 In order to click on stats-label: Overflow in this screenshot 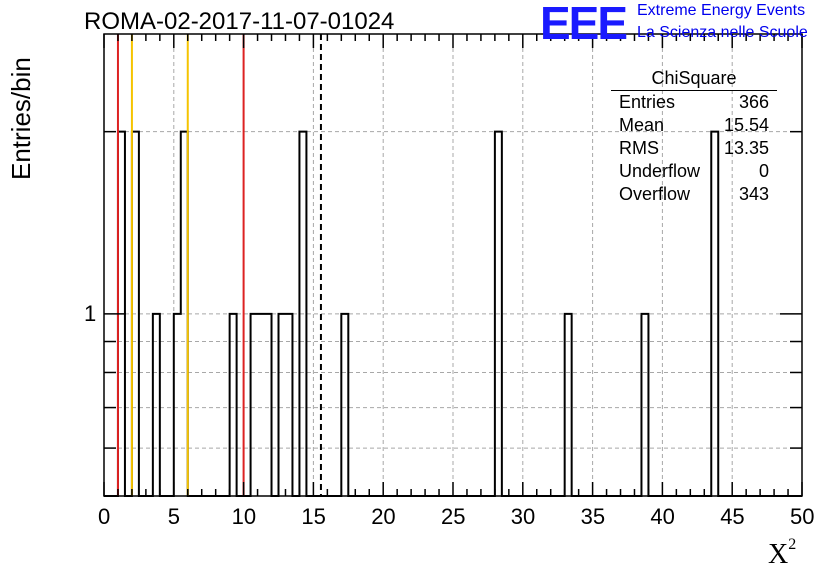, I will do `click(655, 194)`.